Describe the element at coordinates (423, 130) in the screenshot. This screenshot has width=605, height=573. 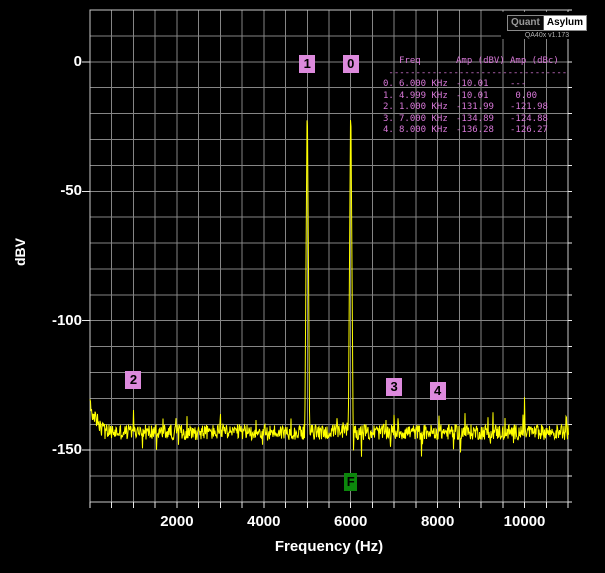
I see `marker-table-row-cell-1: 8.000 KHz` at that location.